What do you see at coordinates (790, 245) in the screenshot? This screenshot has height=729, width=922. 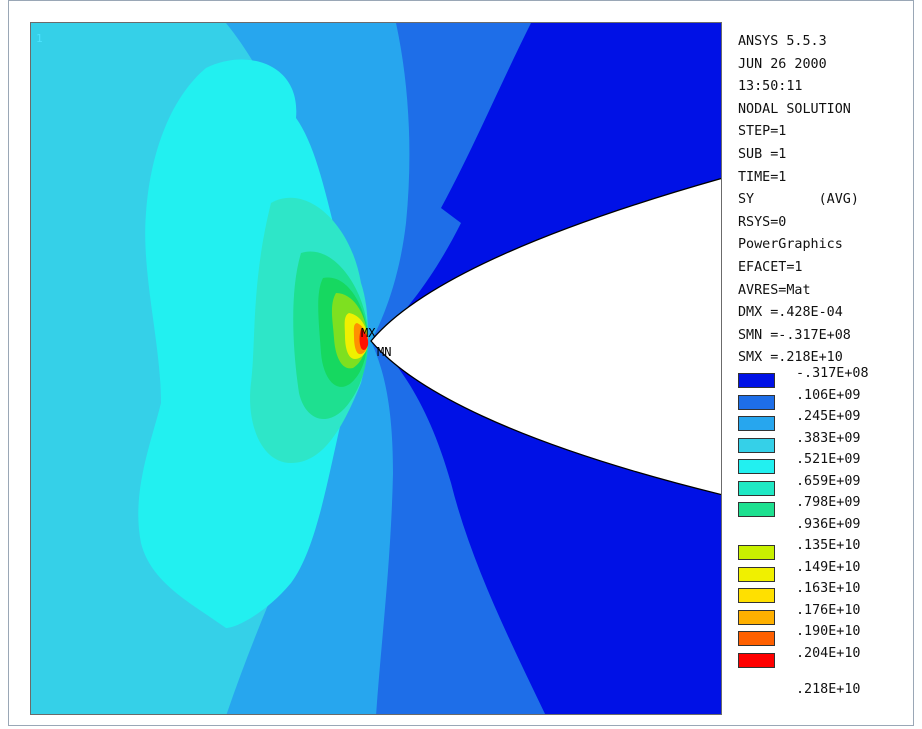 I see `info-line: PowerGraphics` at bounding box center [790, 245].